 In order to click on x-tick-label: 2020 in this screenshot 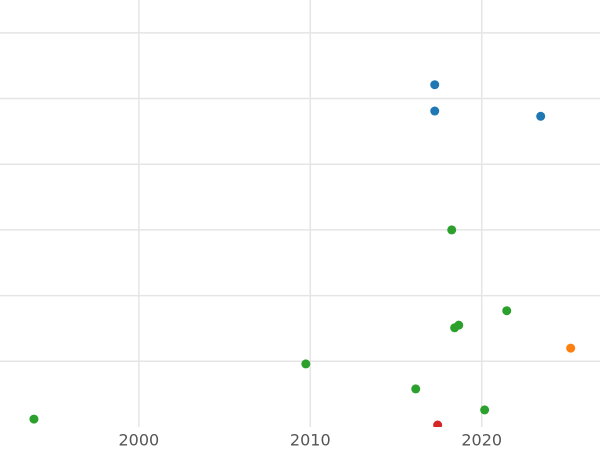, I will do `click(481, 440)`.